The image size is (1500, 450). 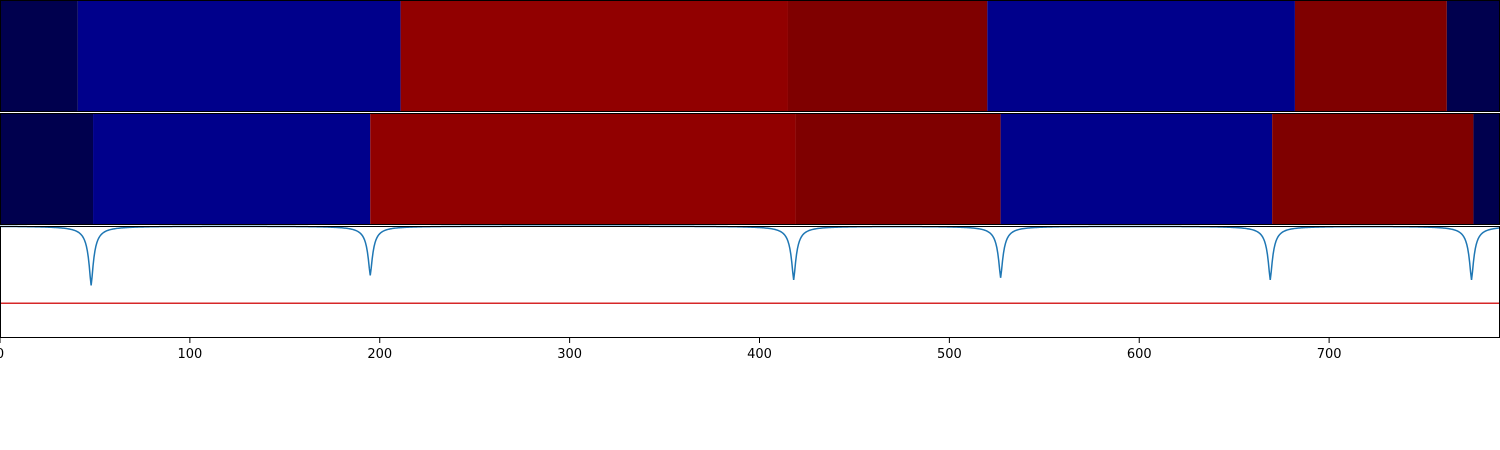 What do you see at coordinates (759, 354) in the screenshot?
I see `x-tick-label: 400` at bounding box center [759, 354].